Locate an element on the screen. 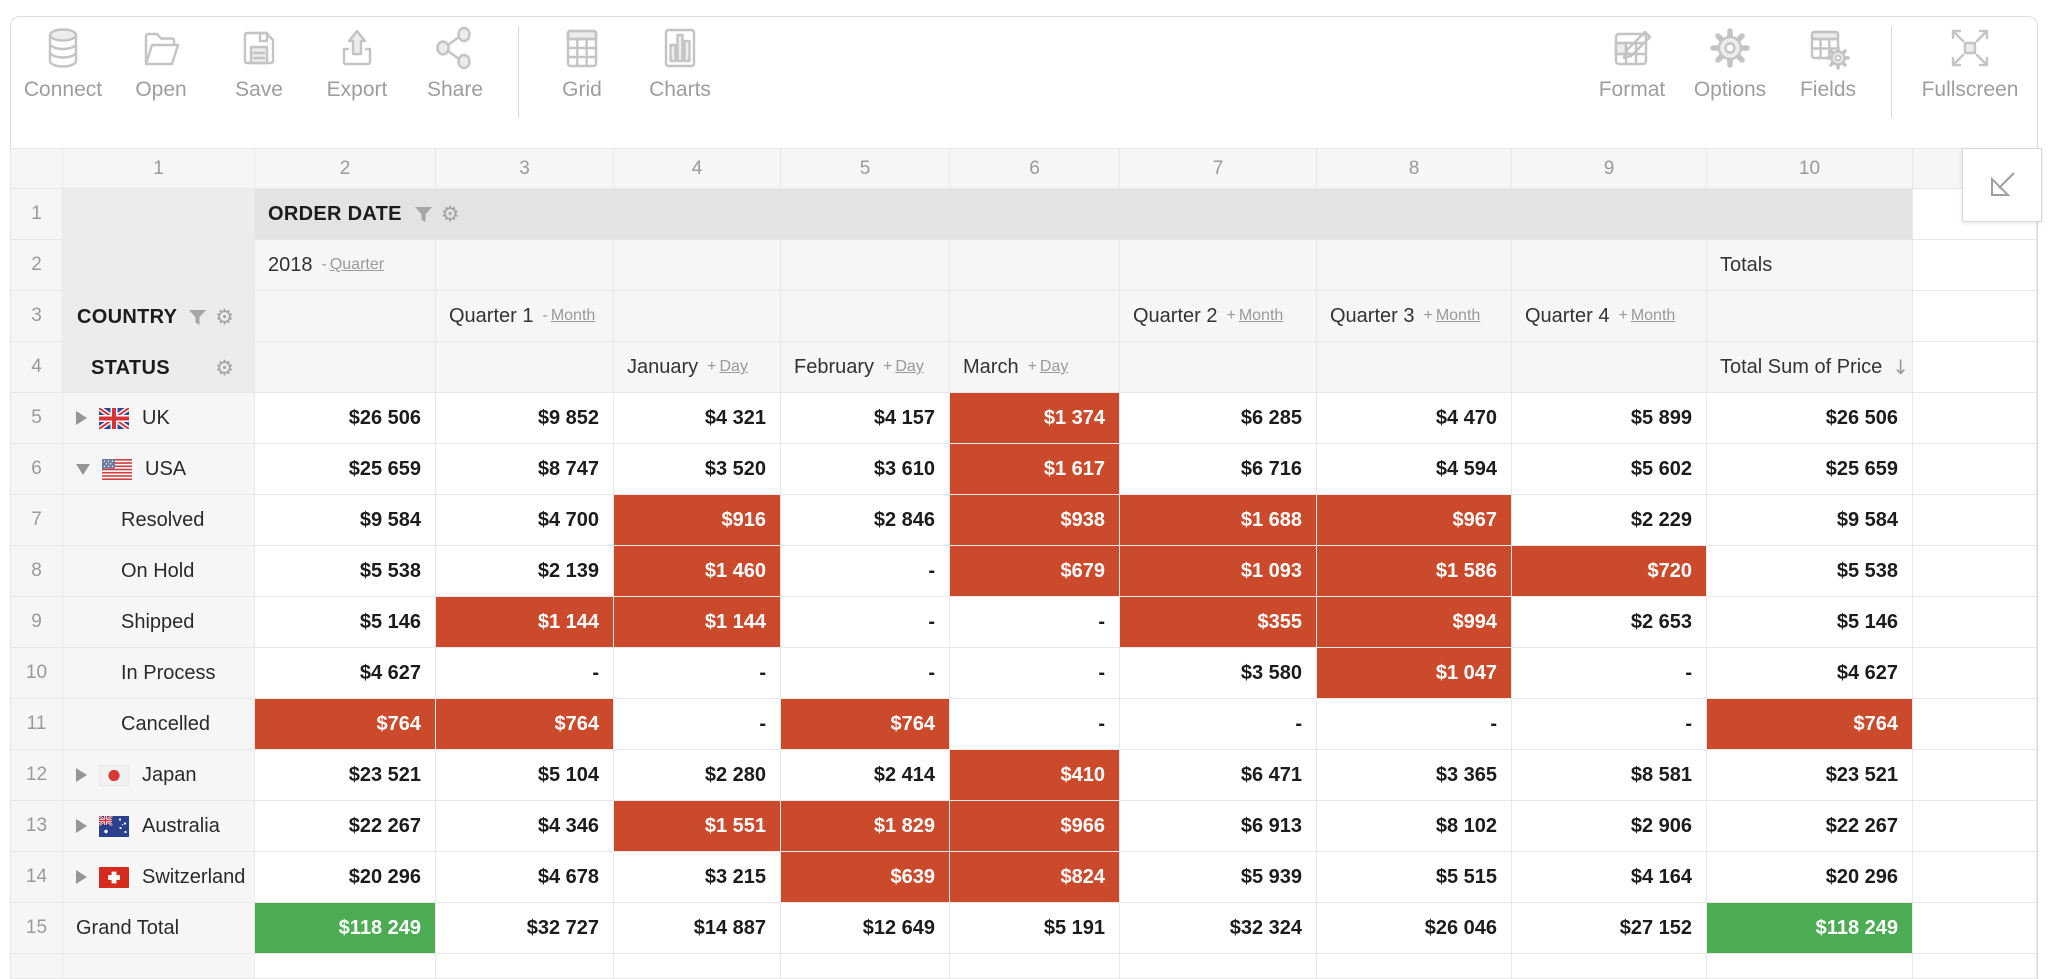  value-cell: $5 191 is located at coordinates (1034, 928).